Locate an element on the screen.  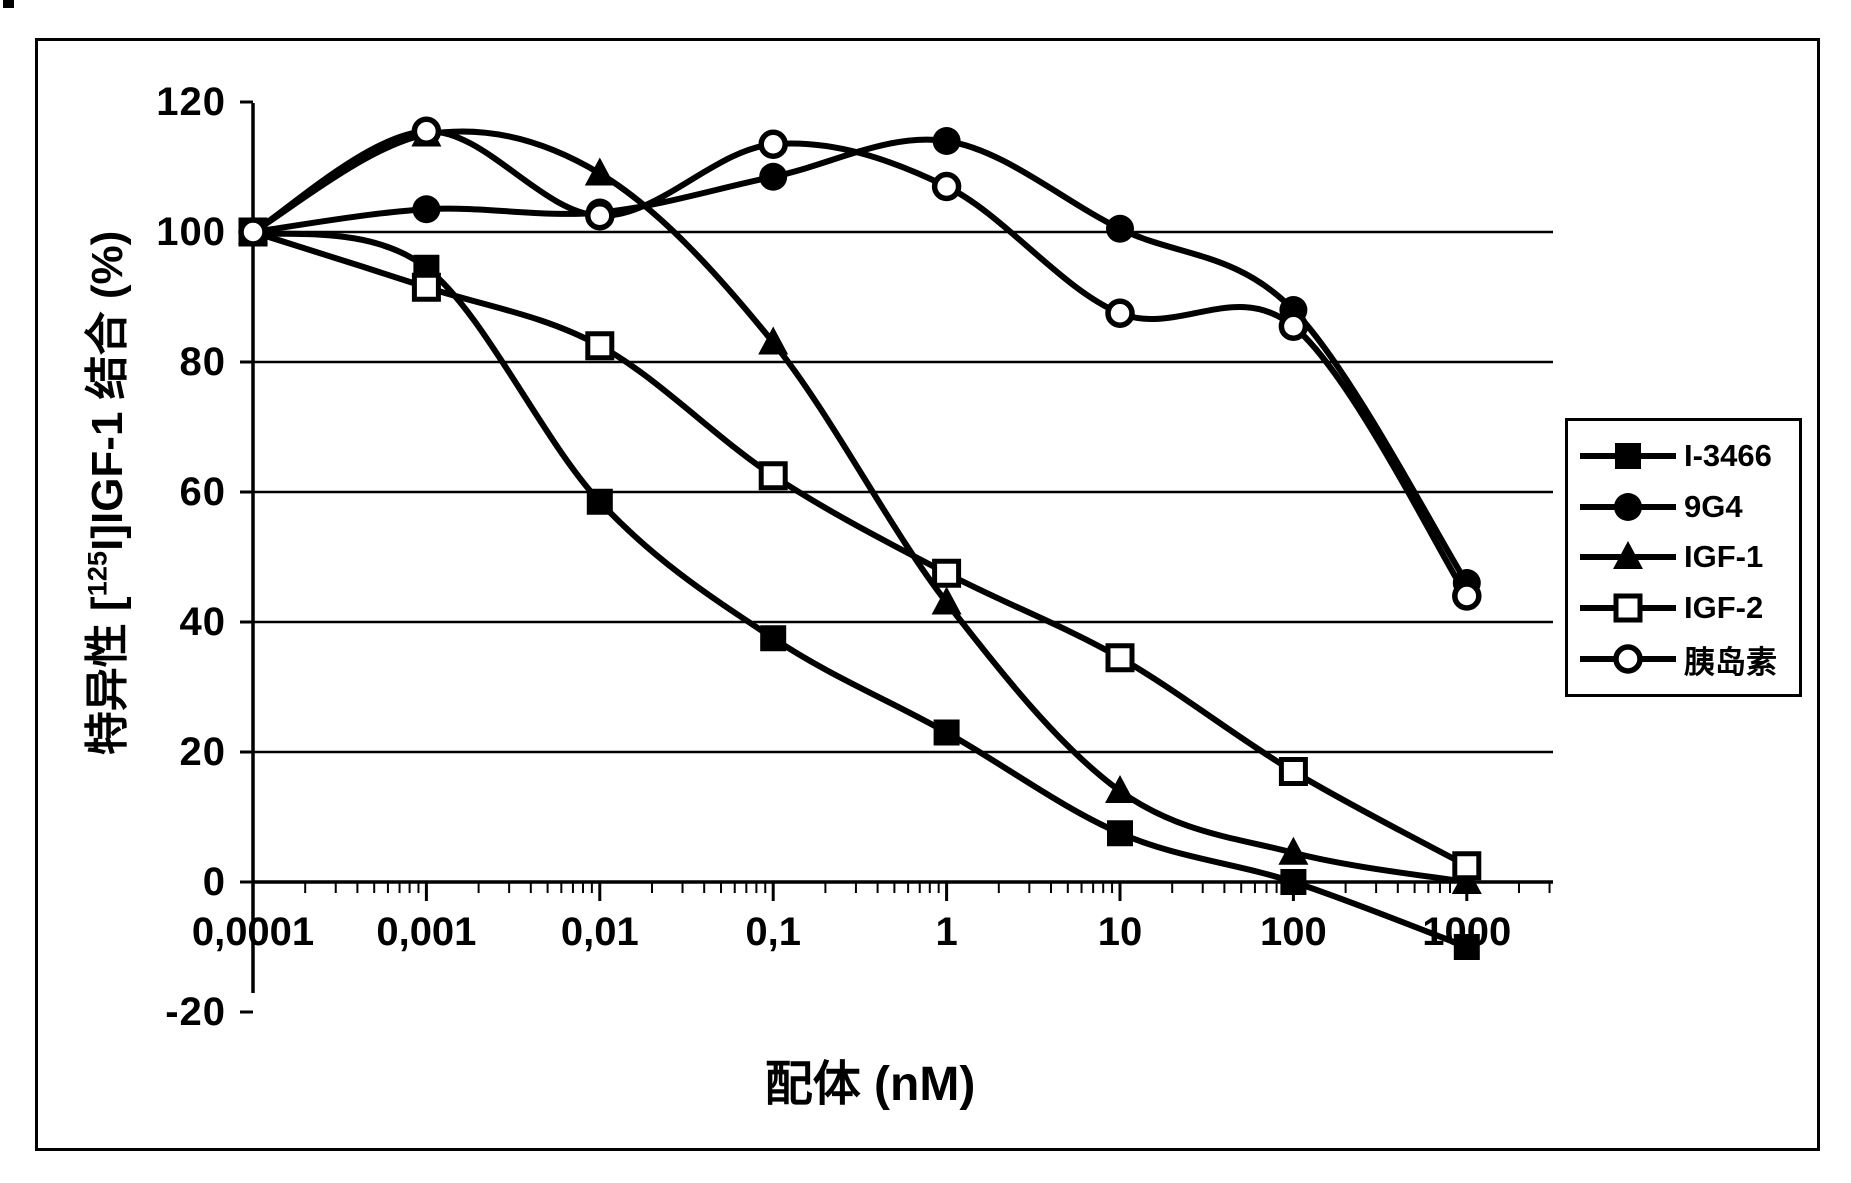
filled-square-legend-icon is located at coordinates (1628, 455).